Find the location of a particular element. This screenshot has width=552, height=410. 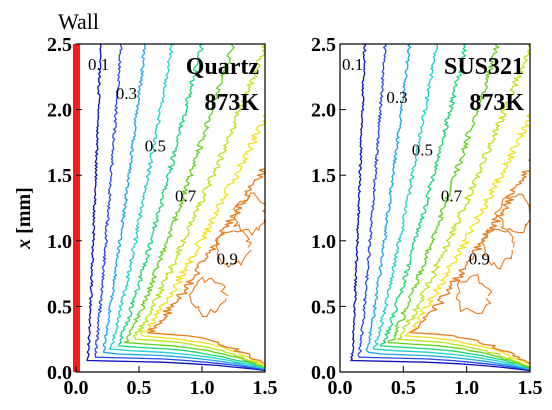

y-axis-label: x [mm] is located at coordinates (24, 218).